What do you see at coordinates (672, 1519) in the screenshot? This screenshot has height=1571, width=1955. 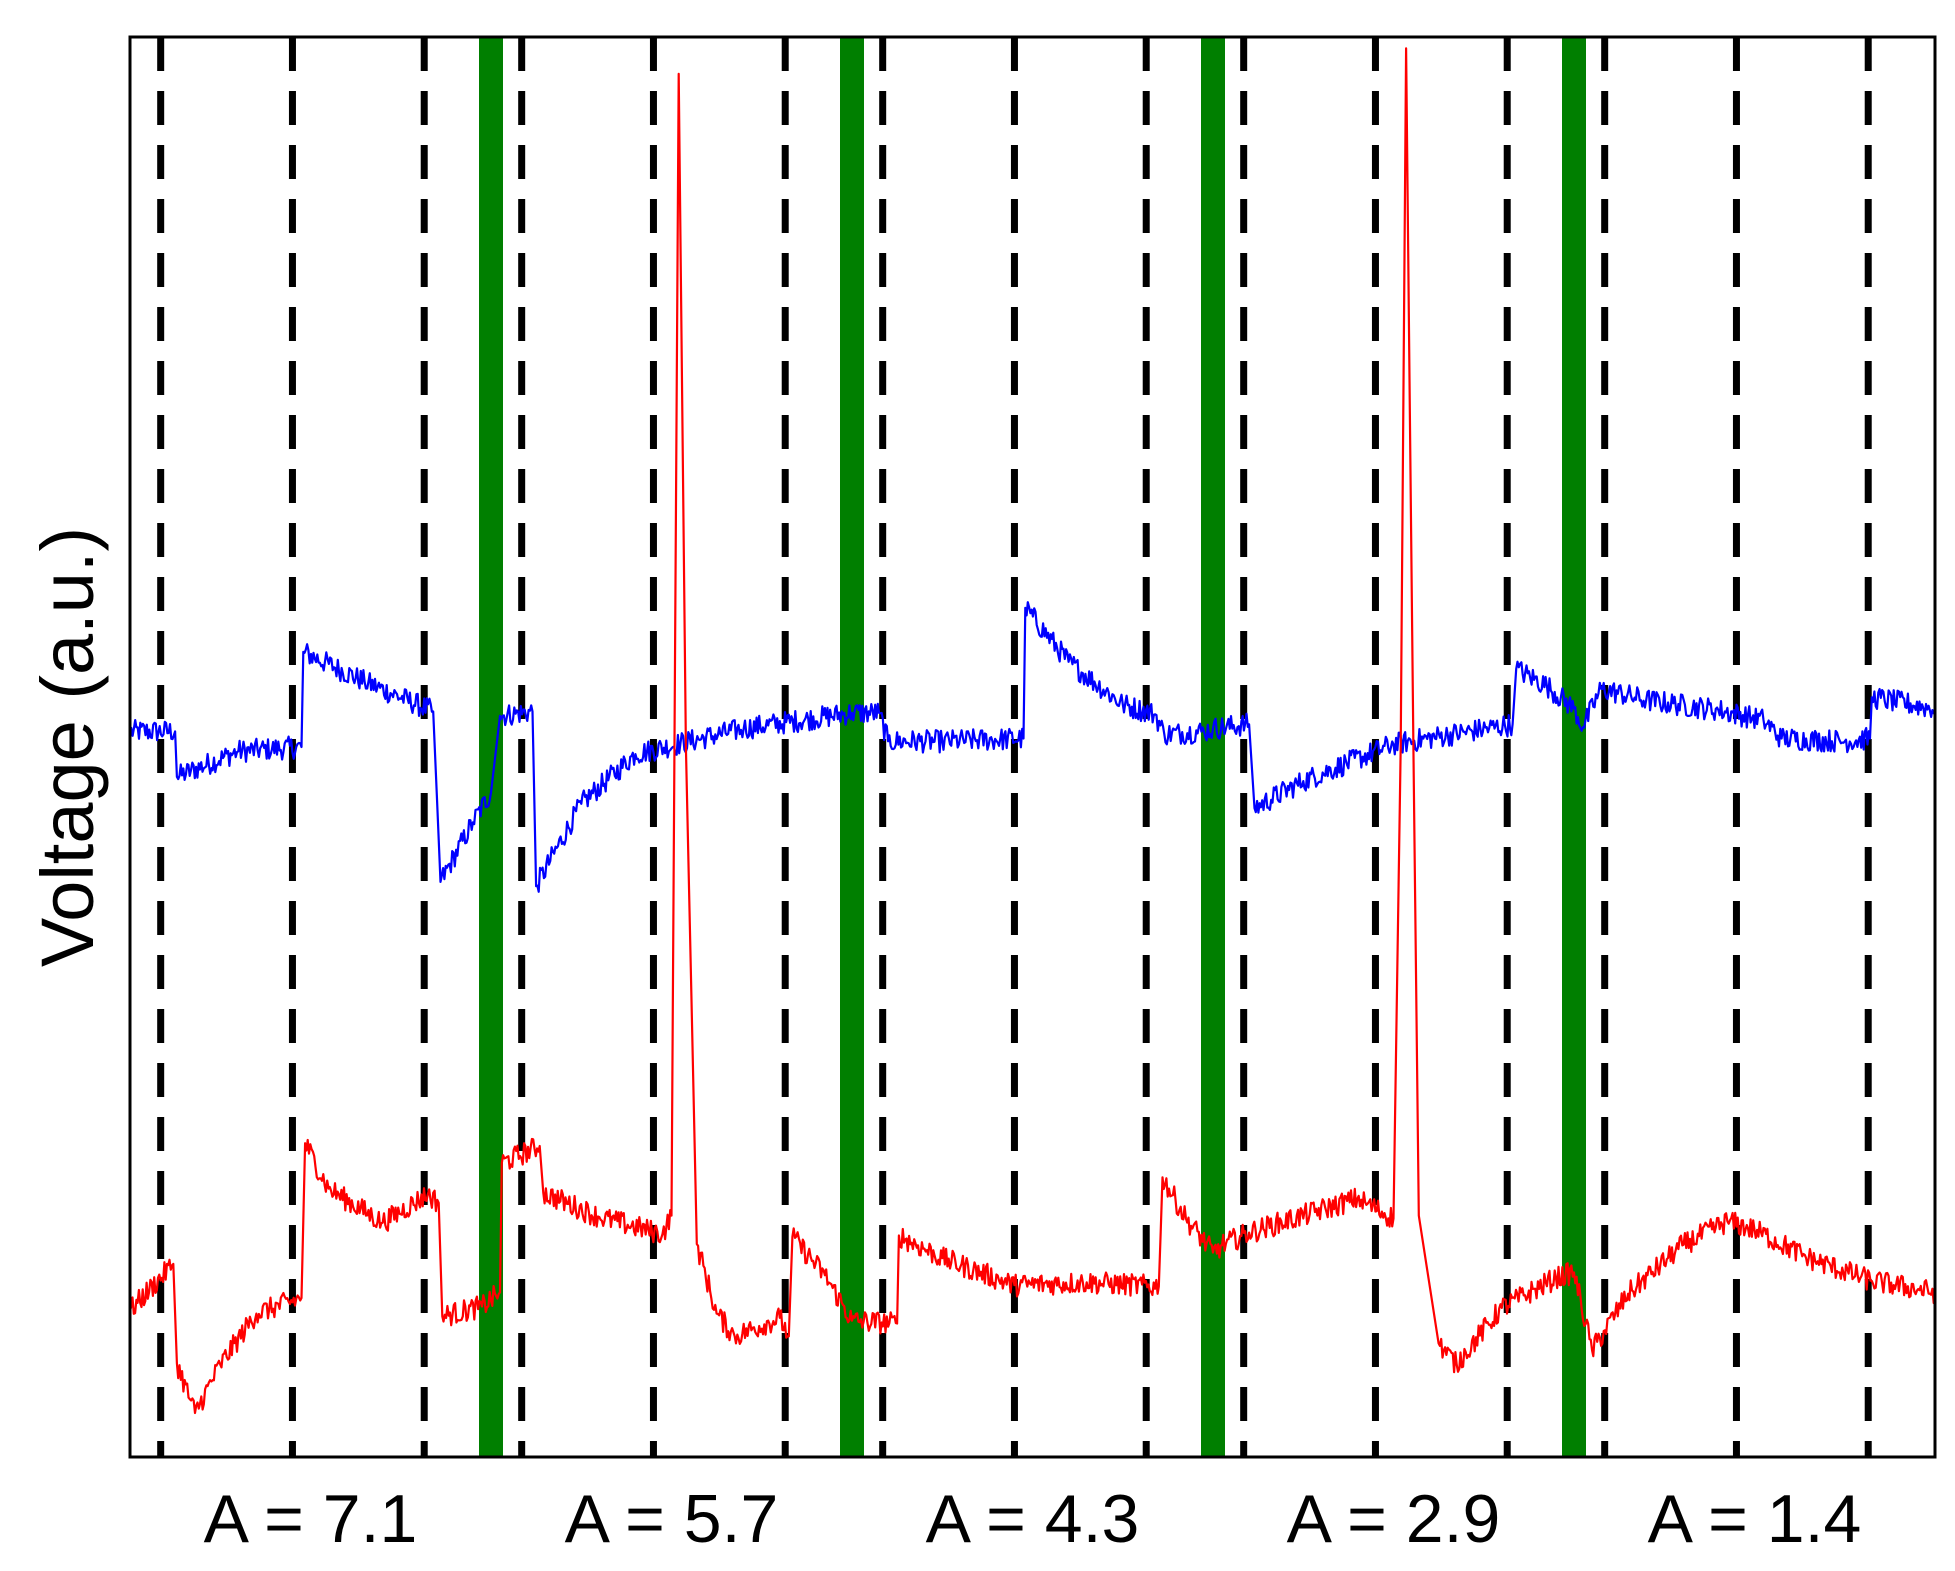 I see `segment-label: A = 5.7` at bounding box center [672, 1519].